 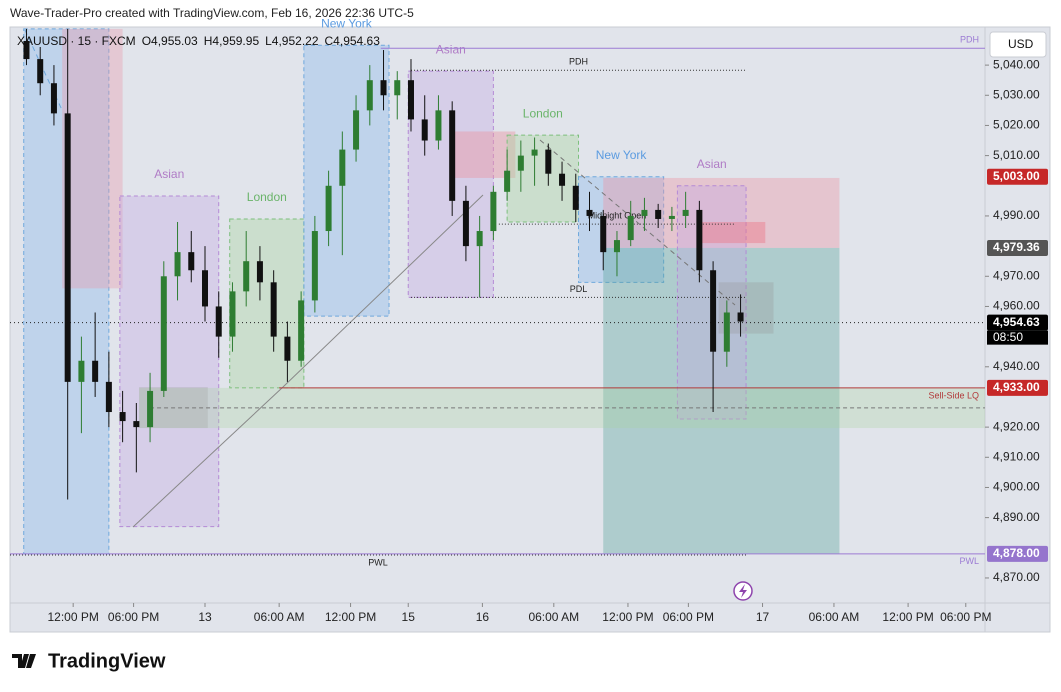 What do you see at coordinates (617, 215) in the screenshot?
I see `level-label: Midnight Open` at bounding box center [617, 215].